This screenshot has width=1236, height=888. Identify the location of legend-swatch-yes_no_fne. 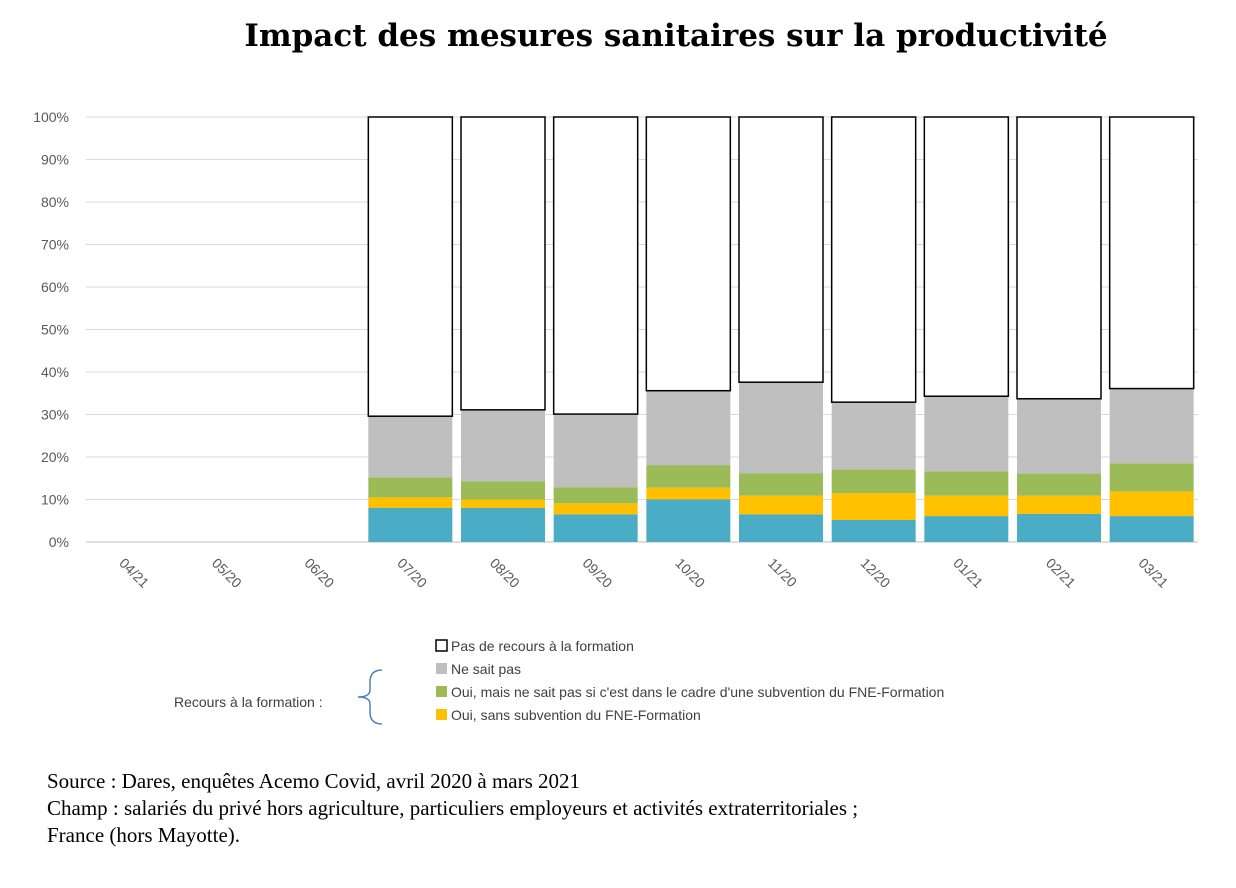
(441, 714).